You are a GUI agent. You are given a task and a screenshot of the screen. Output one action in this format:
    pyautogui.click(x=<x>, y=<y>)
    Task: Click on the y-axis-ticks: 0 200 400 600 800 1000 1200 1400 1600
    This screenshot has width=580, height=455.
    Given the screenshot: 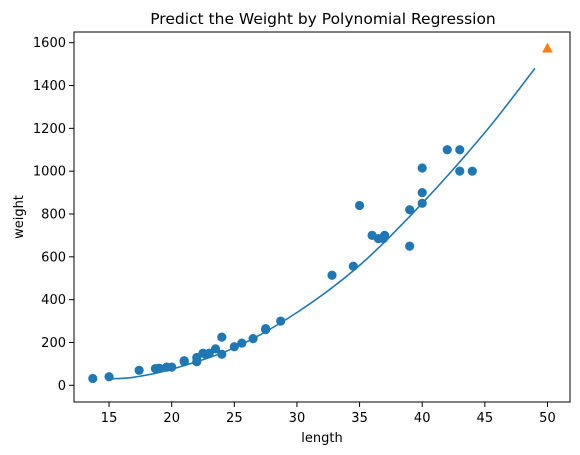 What is the action you would take?
    pyautogui.click(x=53, y=215)
    